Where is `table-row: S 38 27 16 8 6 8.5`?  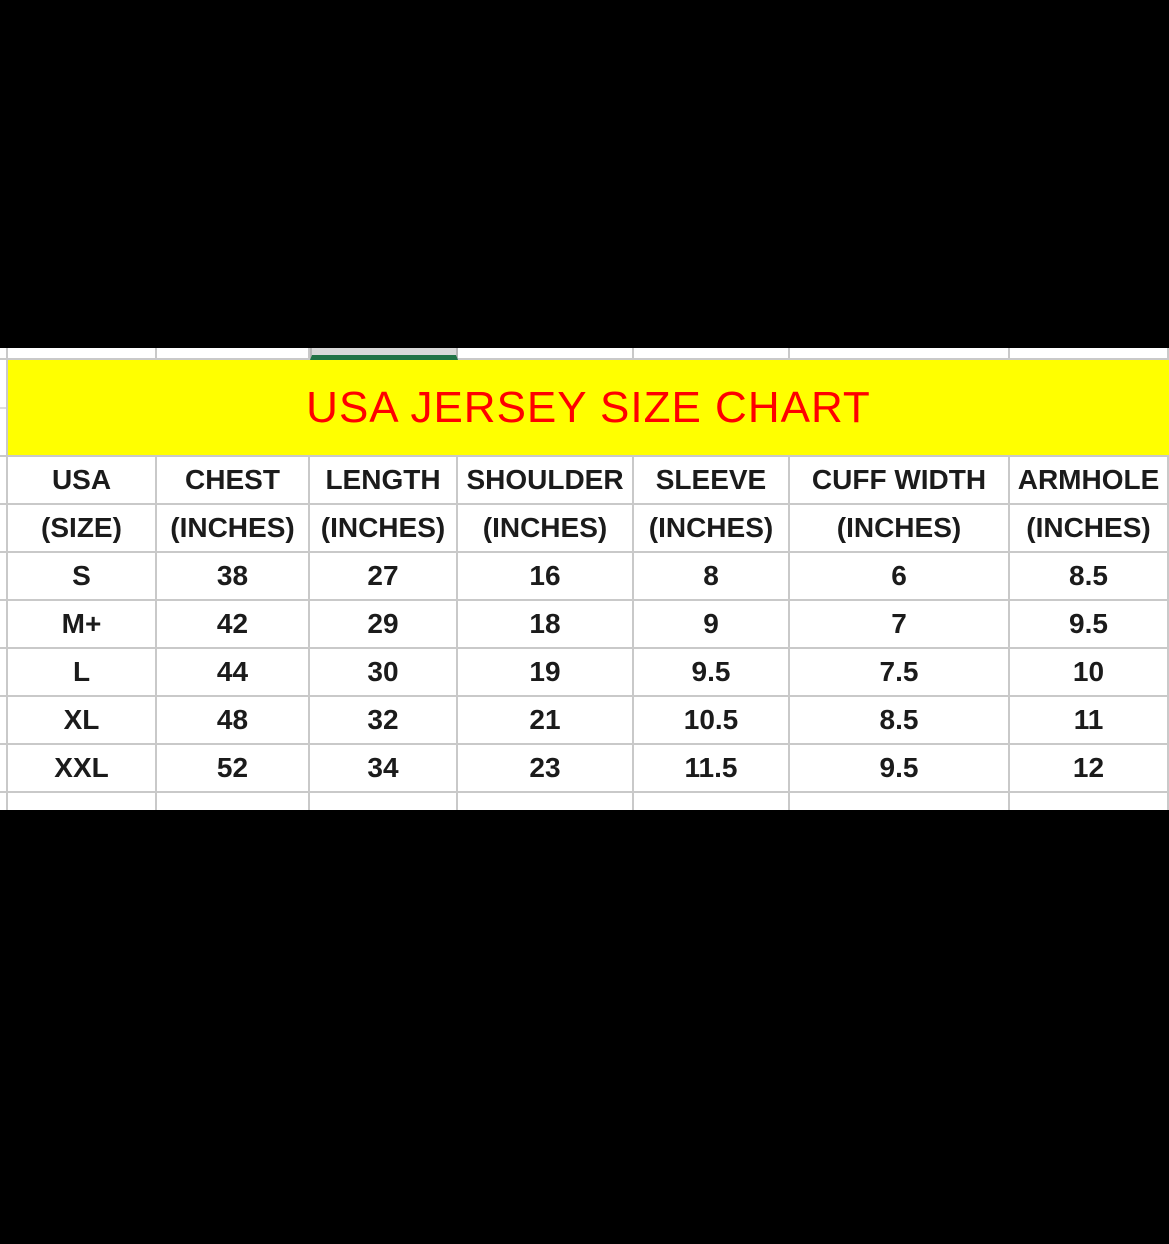 table-row: S 38 27 16 8 6 8.5 is located at coordinates (584, 577).